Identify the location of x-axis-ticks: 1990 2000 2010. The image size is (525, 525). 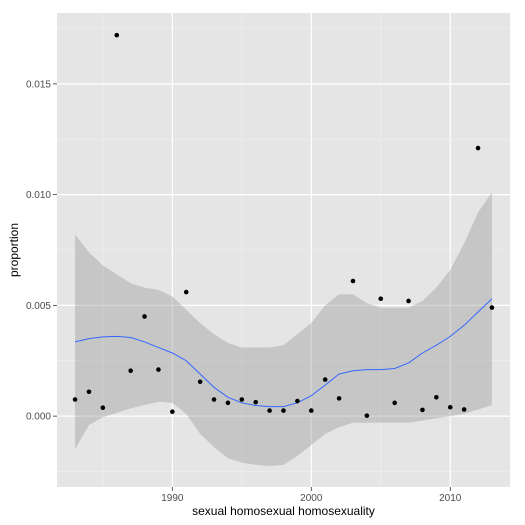
(311, 495).